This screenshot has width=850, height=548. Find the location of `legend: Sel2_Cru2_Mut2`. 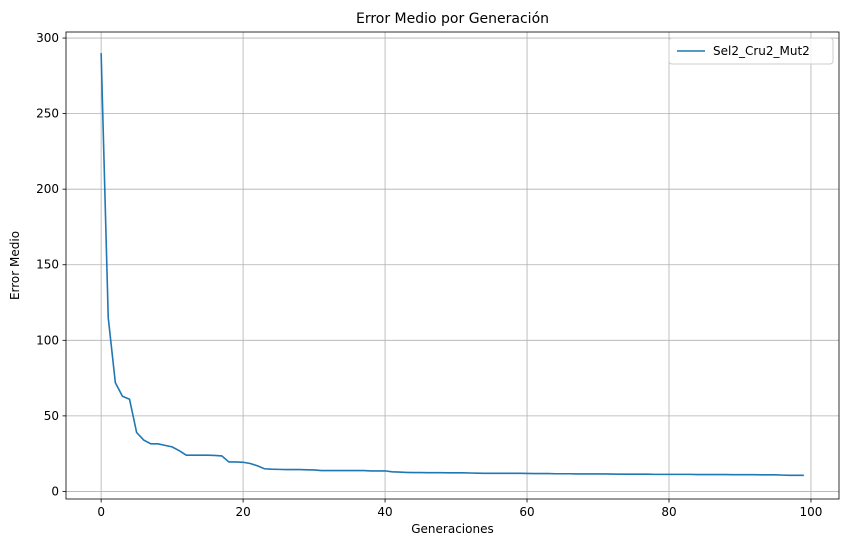

legend: Sel2_Cru2_Mut2 is located at coordinates (751, 51).